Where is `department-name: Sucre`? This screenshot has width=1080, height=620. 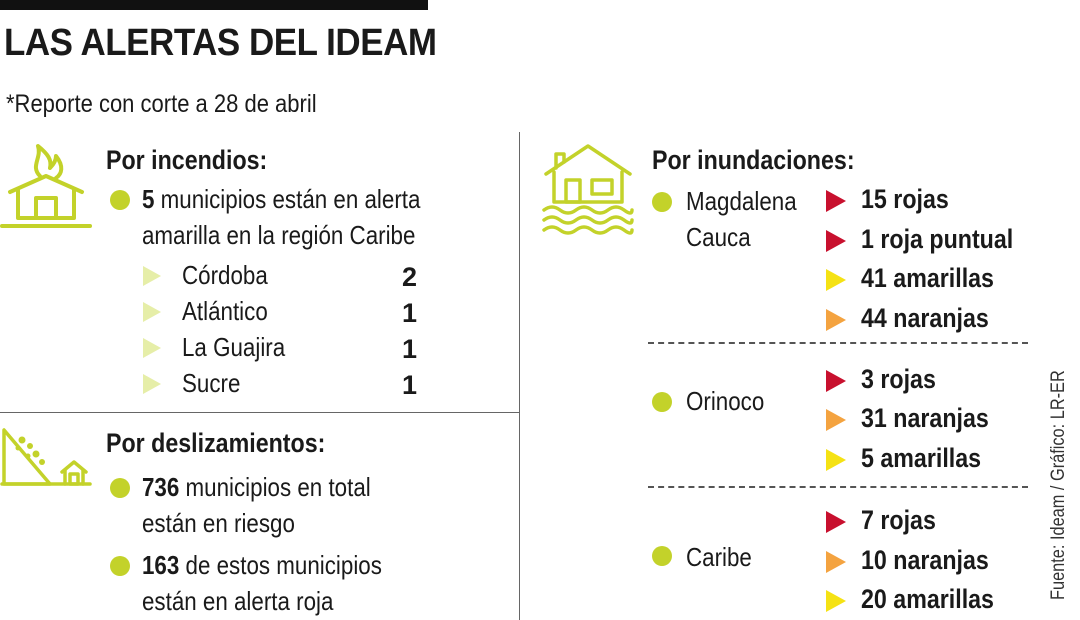 department-name: Sucre is located at coordinates (211, 383).